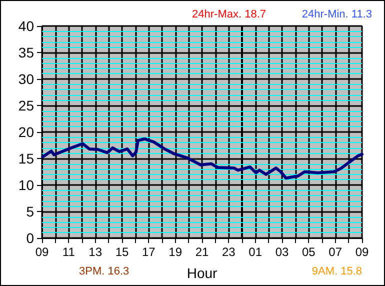 This screenshot has width=385, height=286. What do you see at coordinates (26, 185) in the screenshot?
I see `y-tick-label: 10` at bounding box center [26, 185].